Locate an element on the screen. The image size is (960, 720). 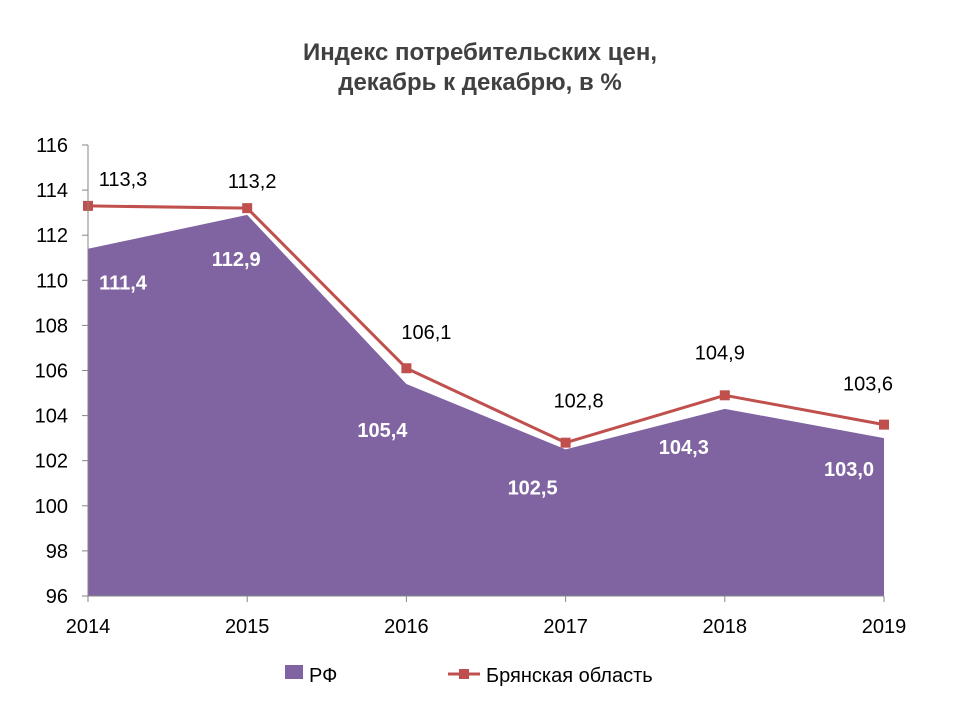
rf-value-label: 104,3 is located at coordinates (684, 448).